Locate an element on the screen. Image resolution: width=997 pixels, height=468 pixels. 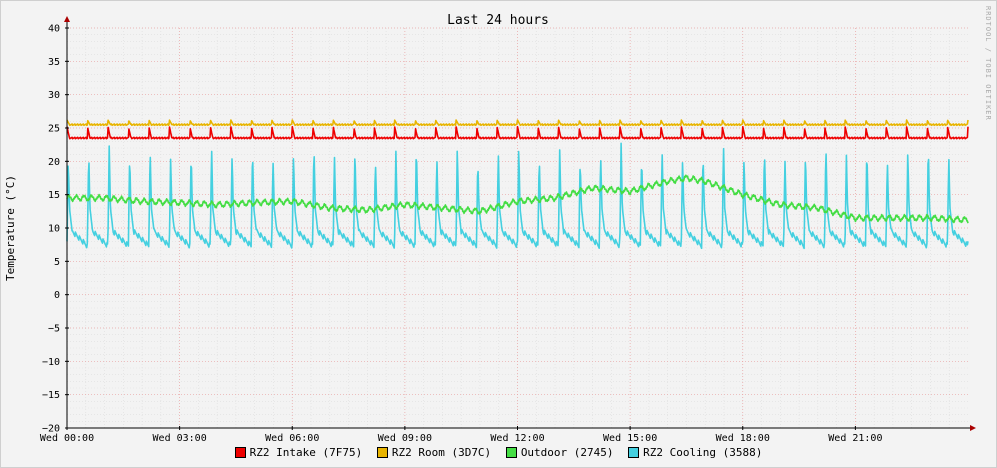
x-tick-label: Wed 00:00 is located at coordinates (67, 438).